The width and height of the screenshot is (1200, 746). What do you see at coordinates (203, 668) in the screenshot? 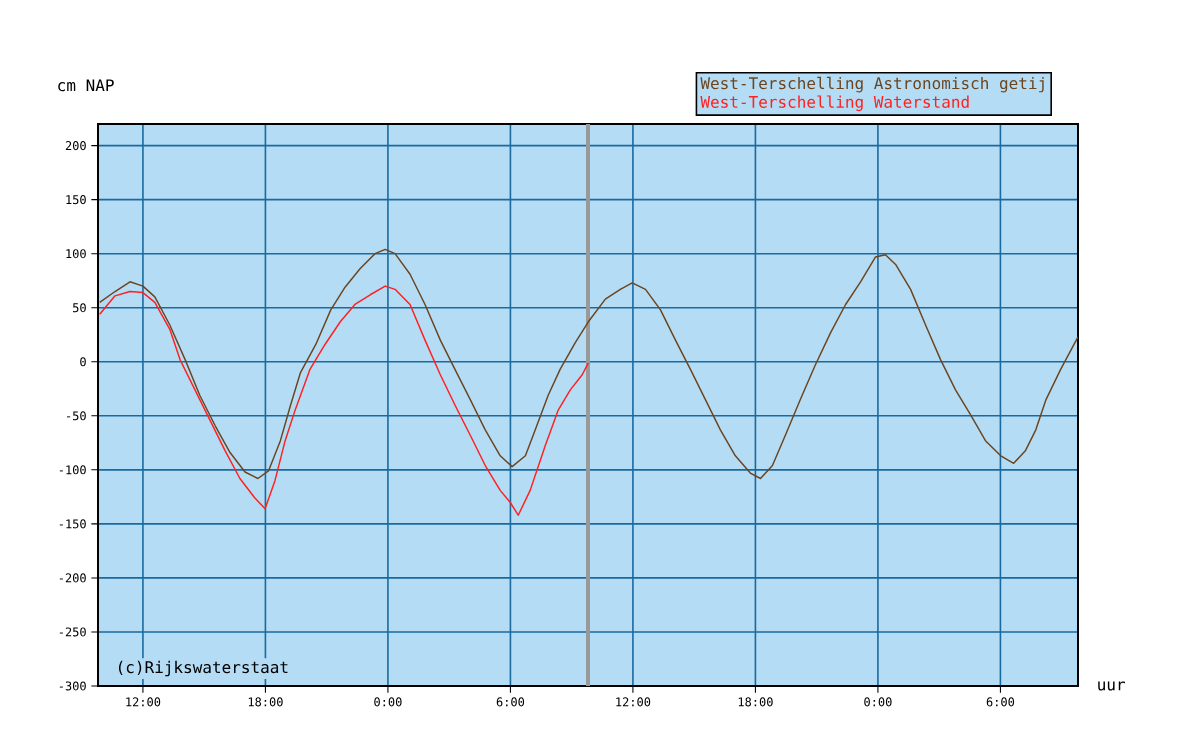
I see `annotation: (c)Rijkswaterstaat` at bounding box center [203, 668].